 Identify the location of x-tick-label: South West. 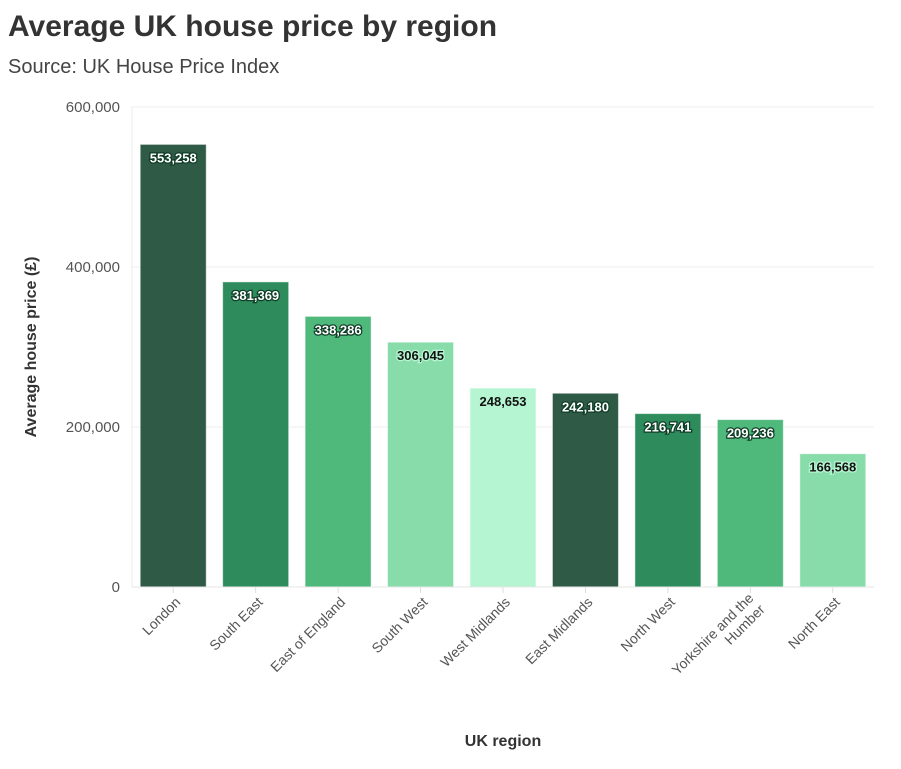
(399, 625).